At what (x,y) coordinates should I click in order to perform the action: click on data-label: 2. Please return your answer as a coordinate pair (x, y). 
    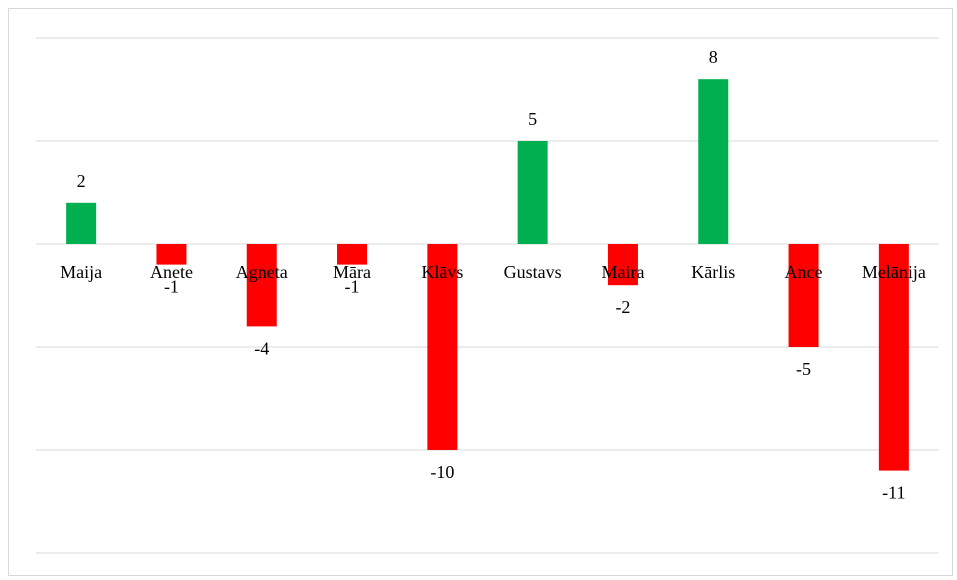
    Looking at the image, I should click on (81, 181).